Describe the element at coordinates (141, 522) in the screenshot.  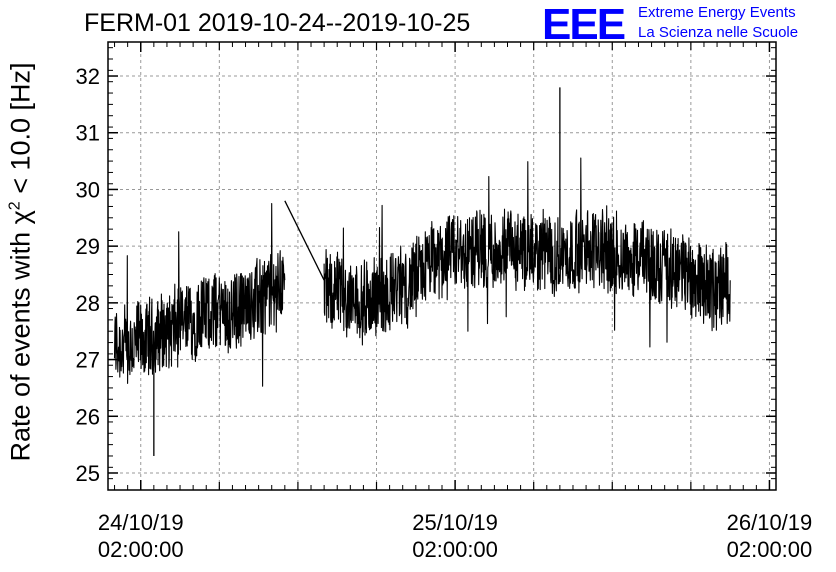
I see `x-tick-label-date-0: 24/10/19` at that location.